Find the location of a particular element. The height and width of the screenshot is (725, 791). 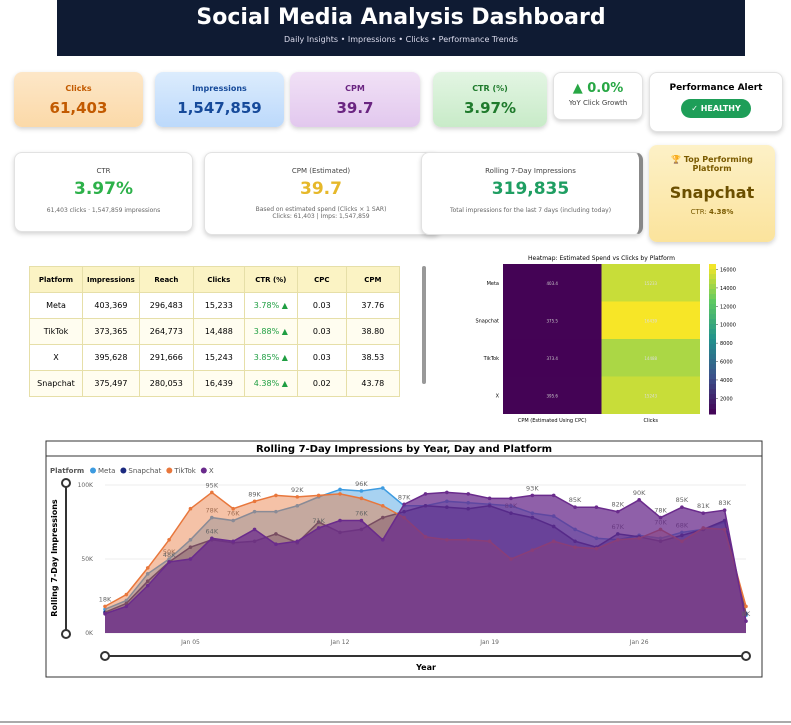

table-cell: 4.38% ▲ is located at coordinates (270, 383).